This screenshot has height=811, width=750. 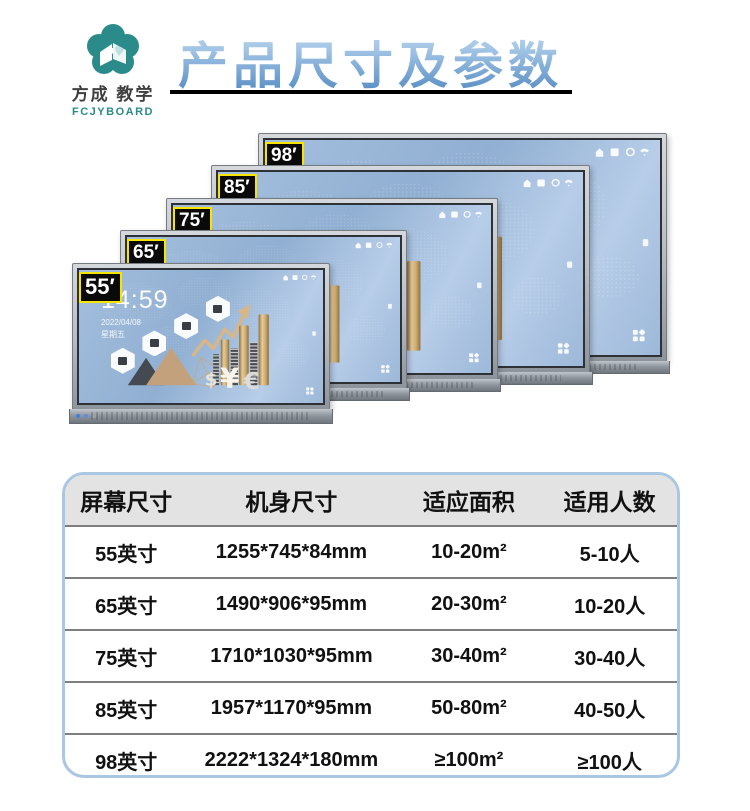 I want to click on clock-weekday: 星期五, so click(x=112, y=334).